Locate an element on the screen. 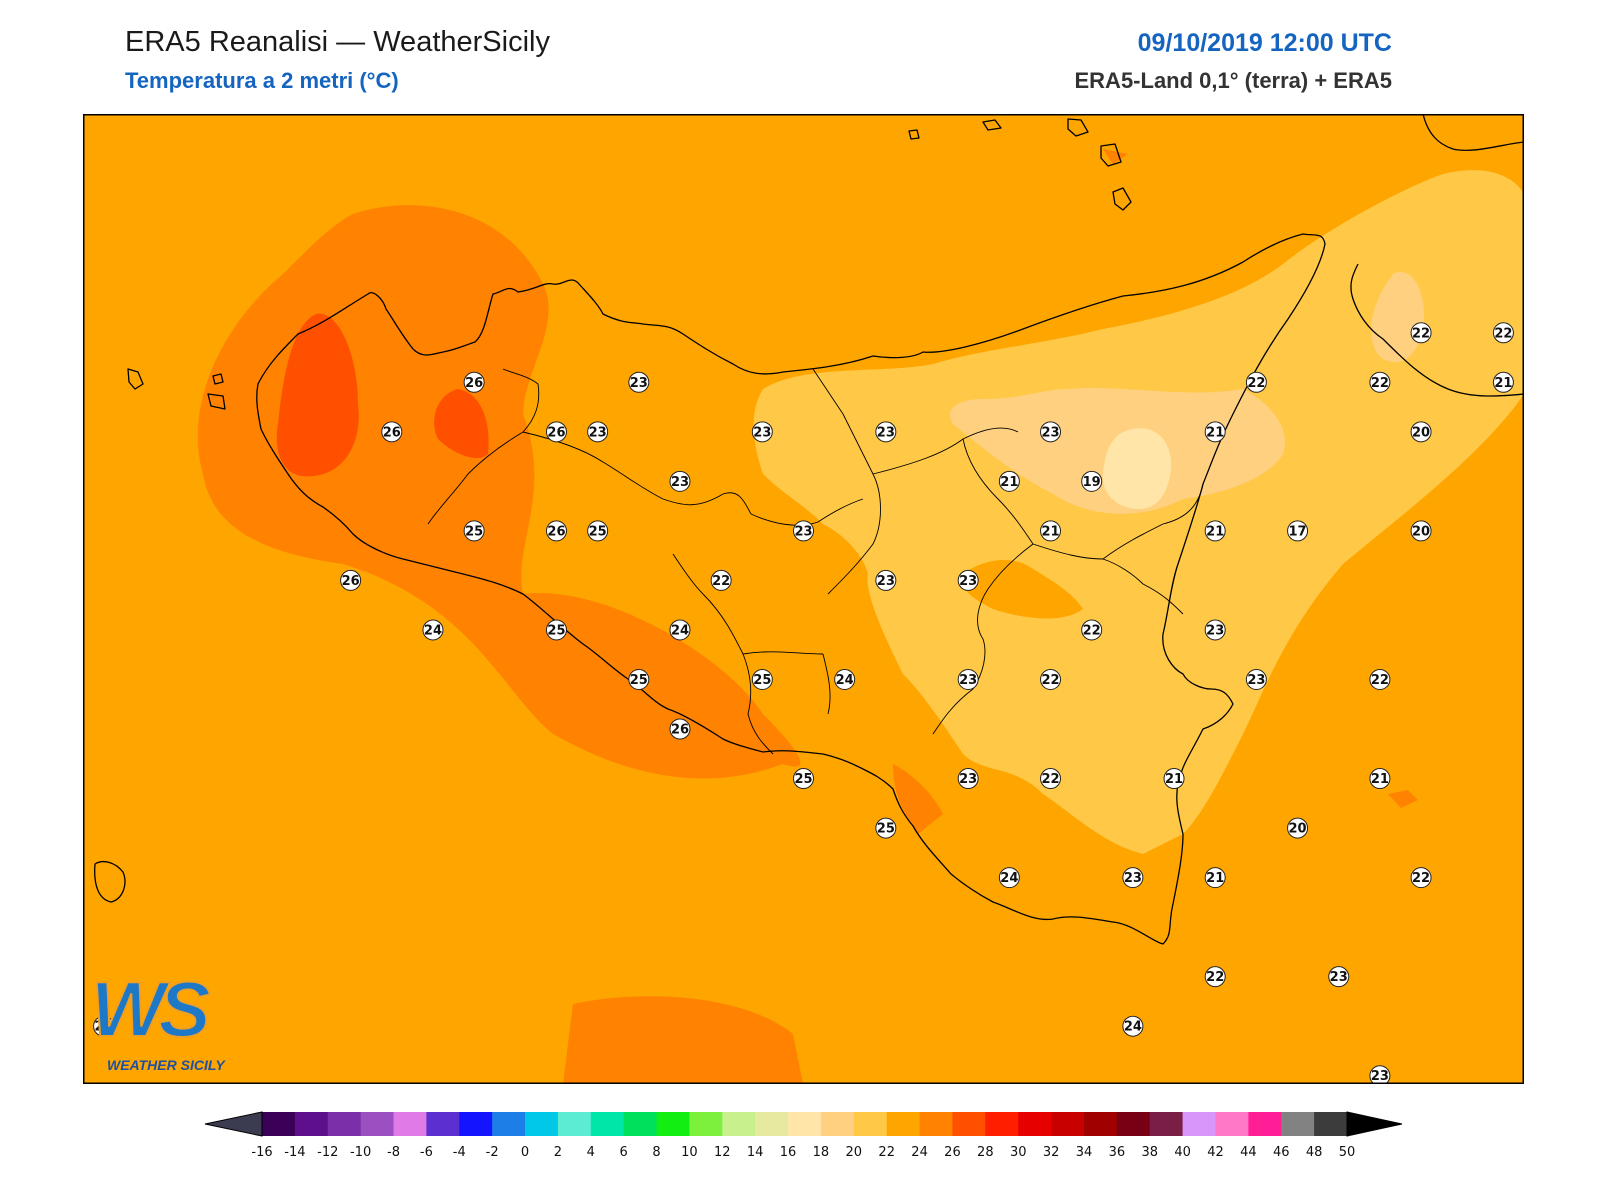 Image resolution: width=1600 pixels, height=1200 pixels. field-26-sea is located at coordinates (1403, 799).